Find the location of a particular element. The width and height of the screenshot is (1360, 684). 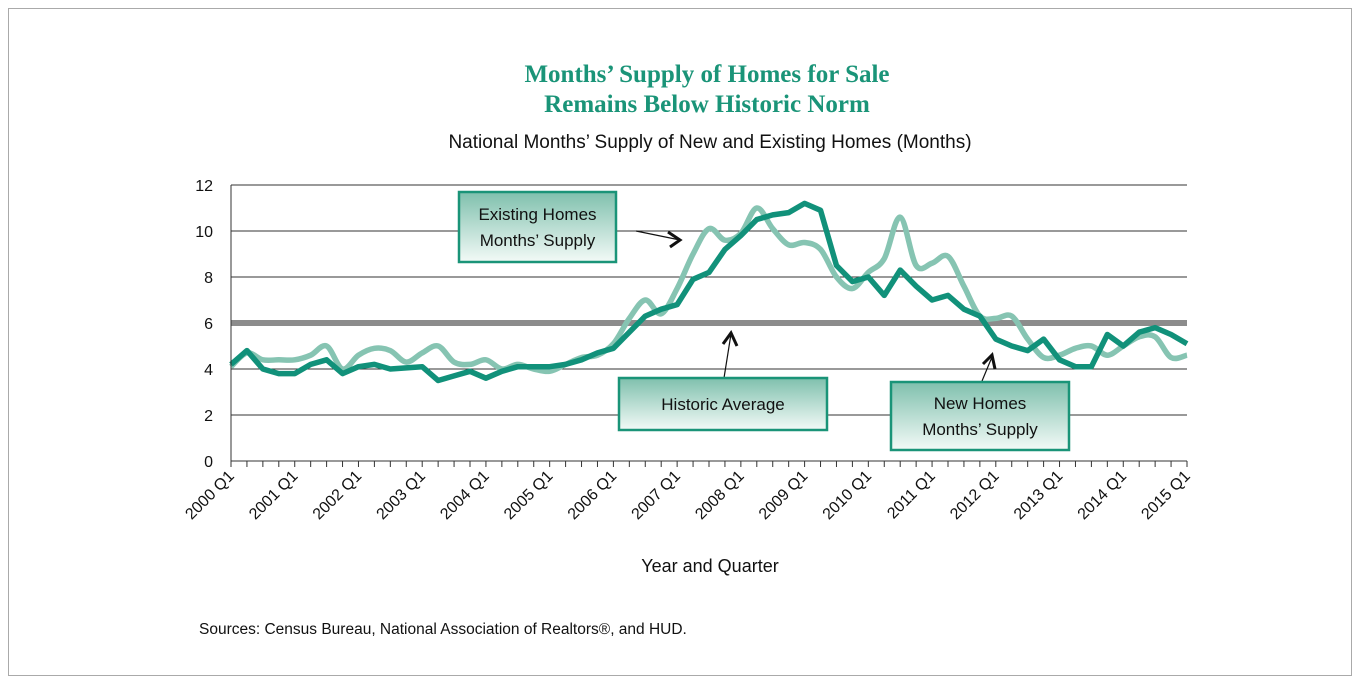

y-tick-label: 0 is located at coordinates (208, 462).